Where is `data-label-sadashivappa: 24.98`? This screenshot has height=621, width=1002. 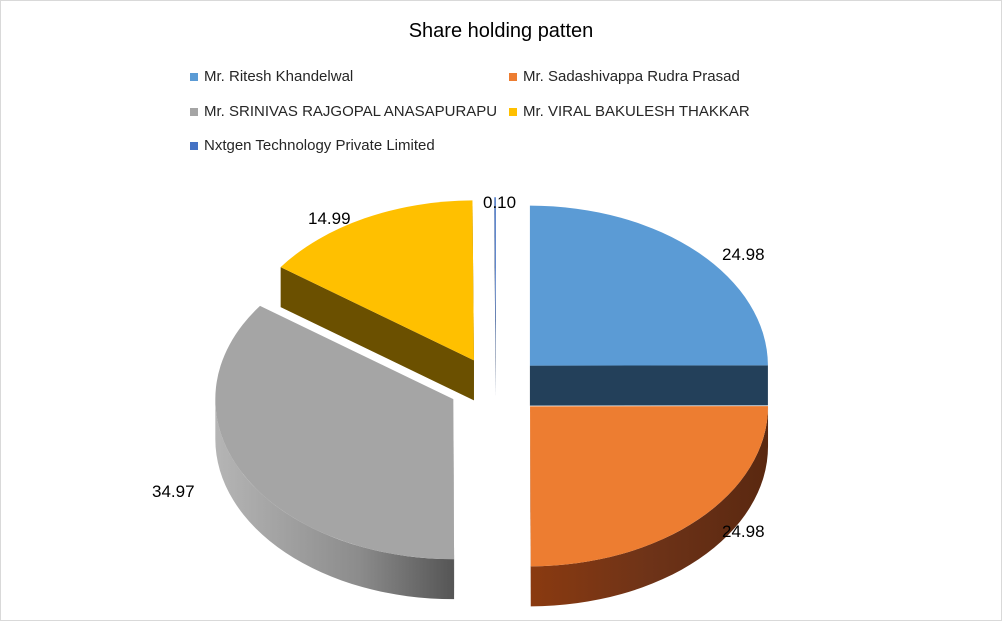
data-label-sadashivappa: 24.98 is located at coordinates (743, 531).